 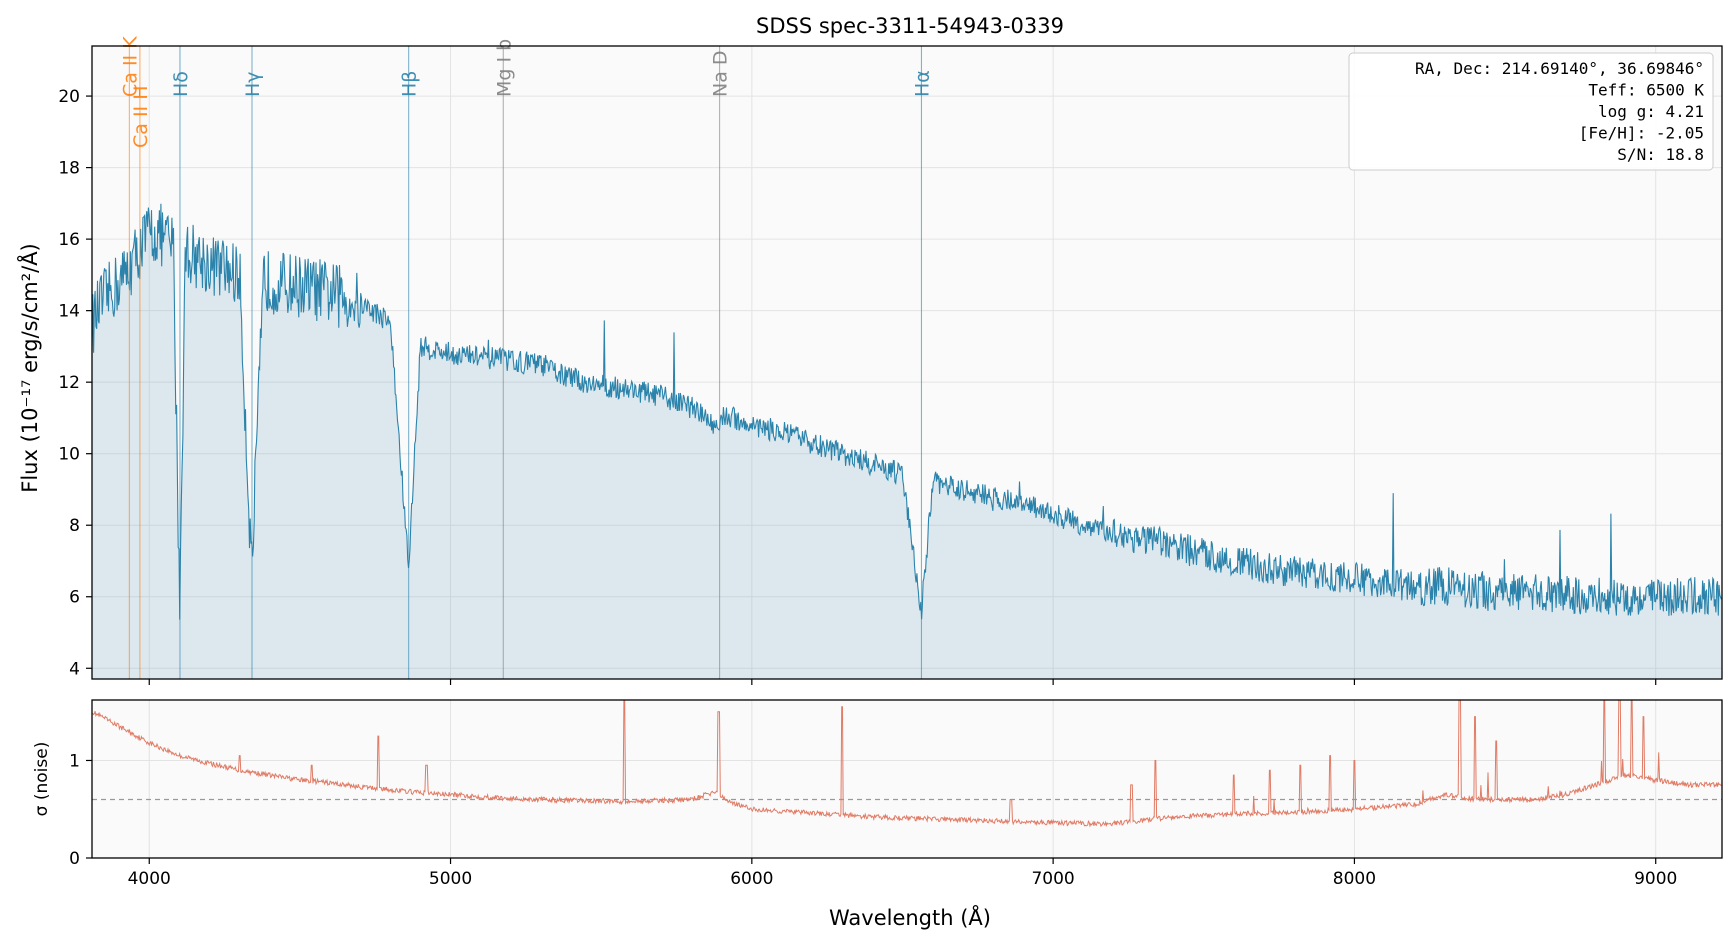 I want to click on flux-y-tick-label: 10, so click(x=69, y=455).